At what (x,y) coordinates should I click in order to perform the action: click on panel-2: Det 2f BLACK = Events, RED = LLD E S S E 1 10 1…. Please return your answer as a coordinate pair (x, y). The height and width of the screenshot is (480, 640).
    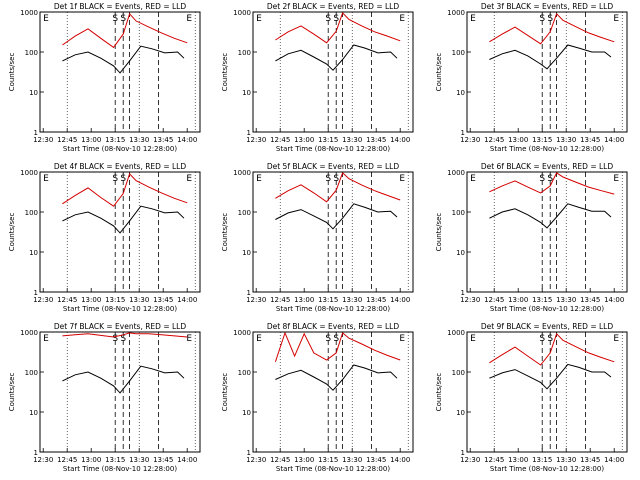
    Looking at the image, I should click on (317, 77).